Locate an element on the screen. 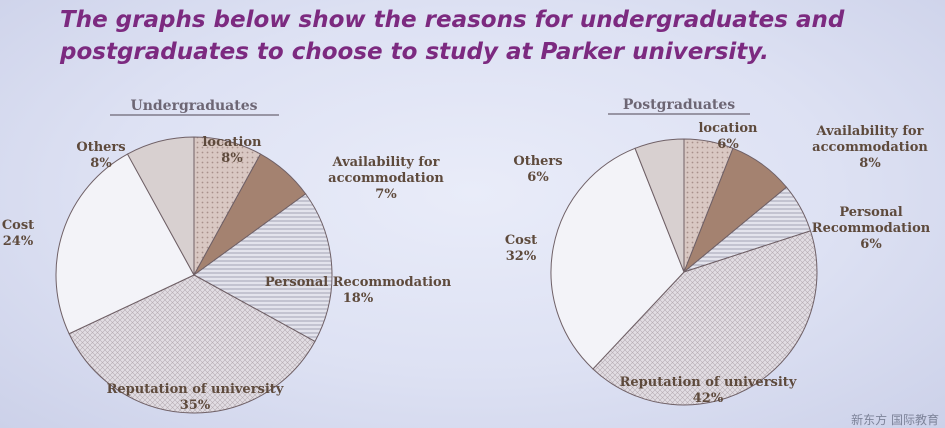  slice-label-personal-recommodation: Personal Recommodation 18% is located at coordinates (358, 290).